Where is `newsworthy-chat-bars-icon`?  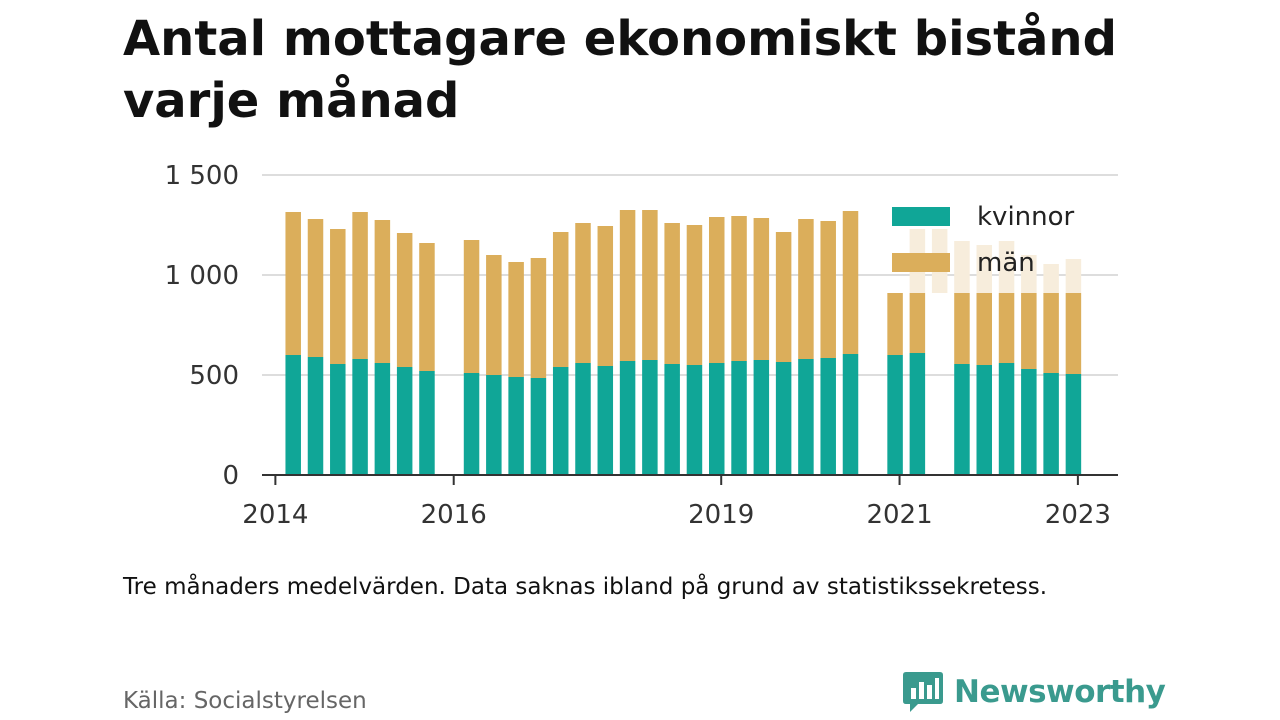
newsworthy-chat-bars-icon is located at coordinates (923, 692).